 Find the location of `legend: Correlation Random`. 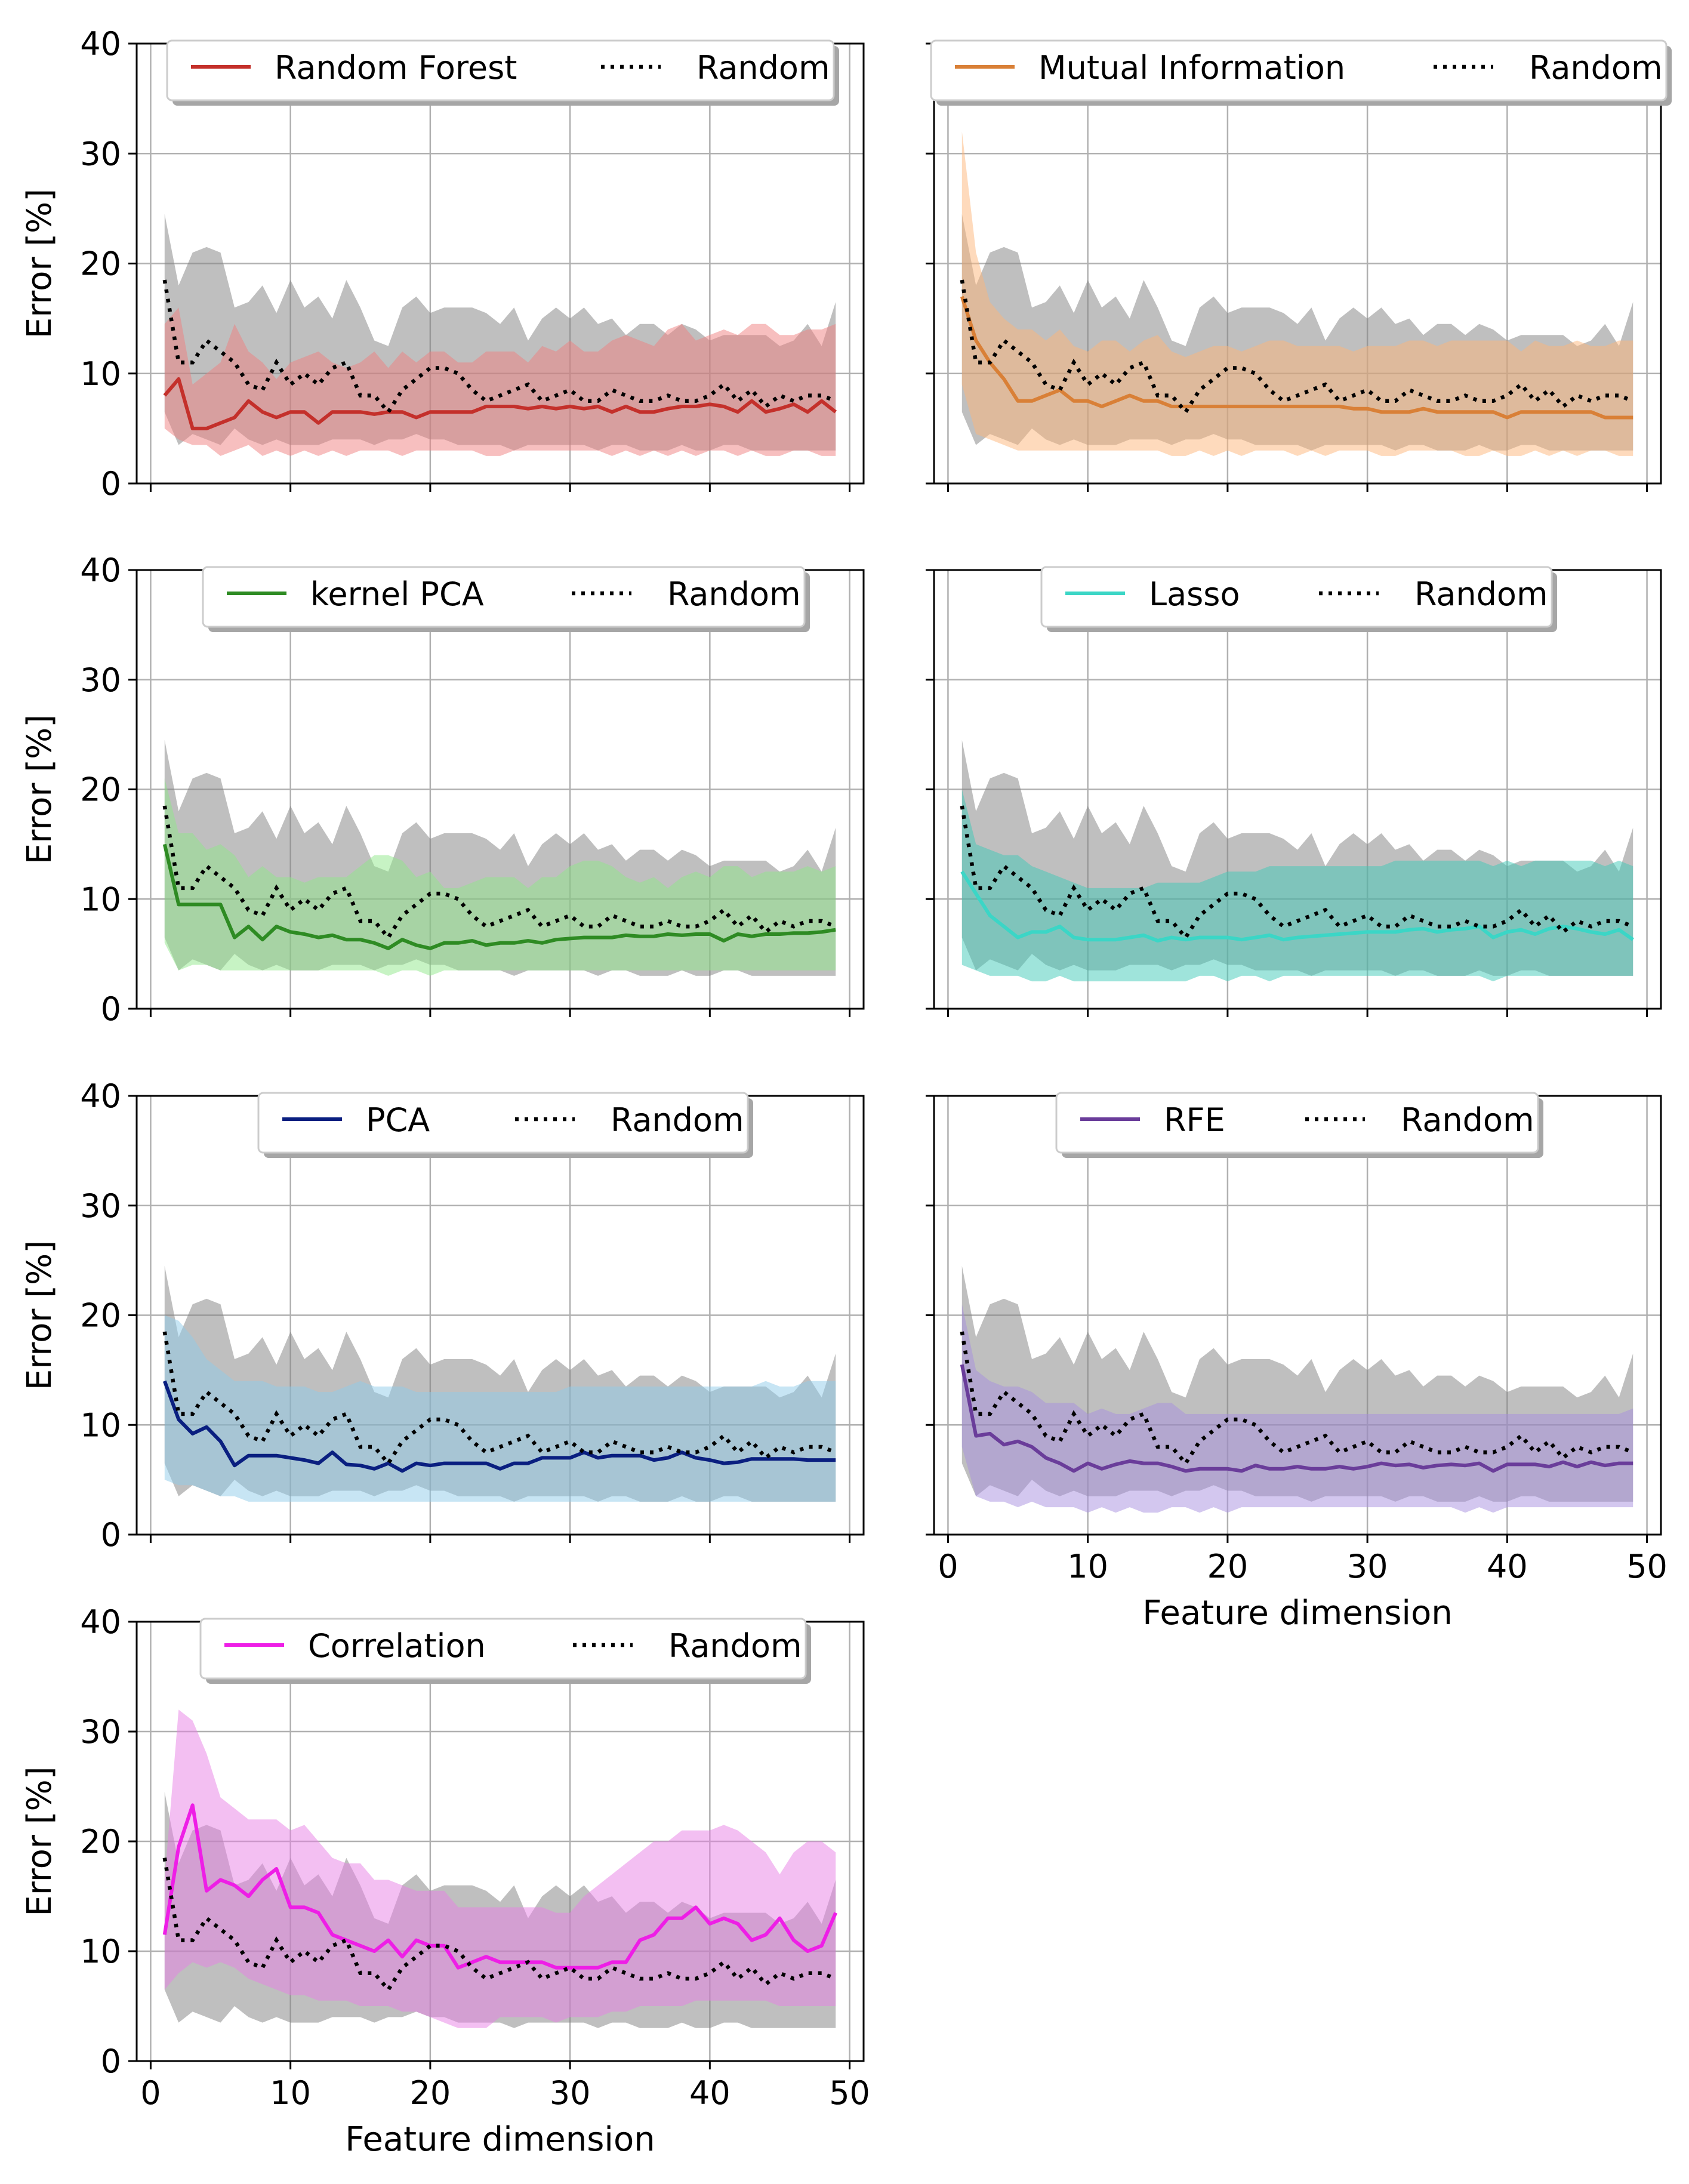

legend: Correlation Random is located at coordinates (505, 1651).